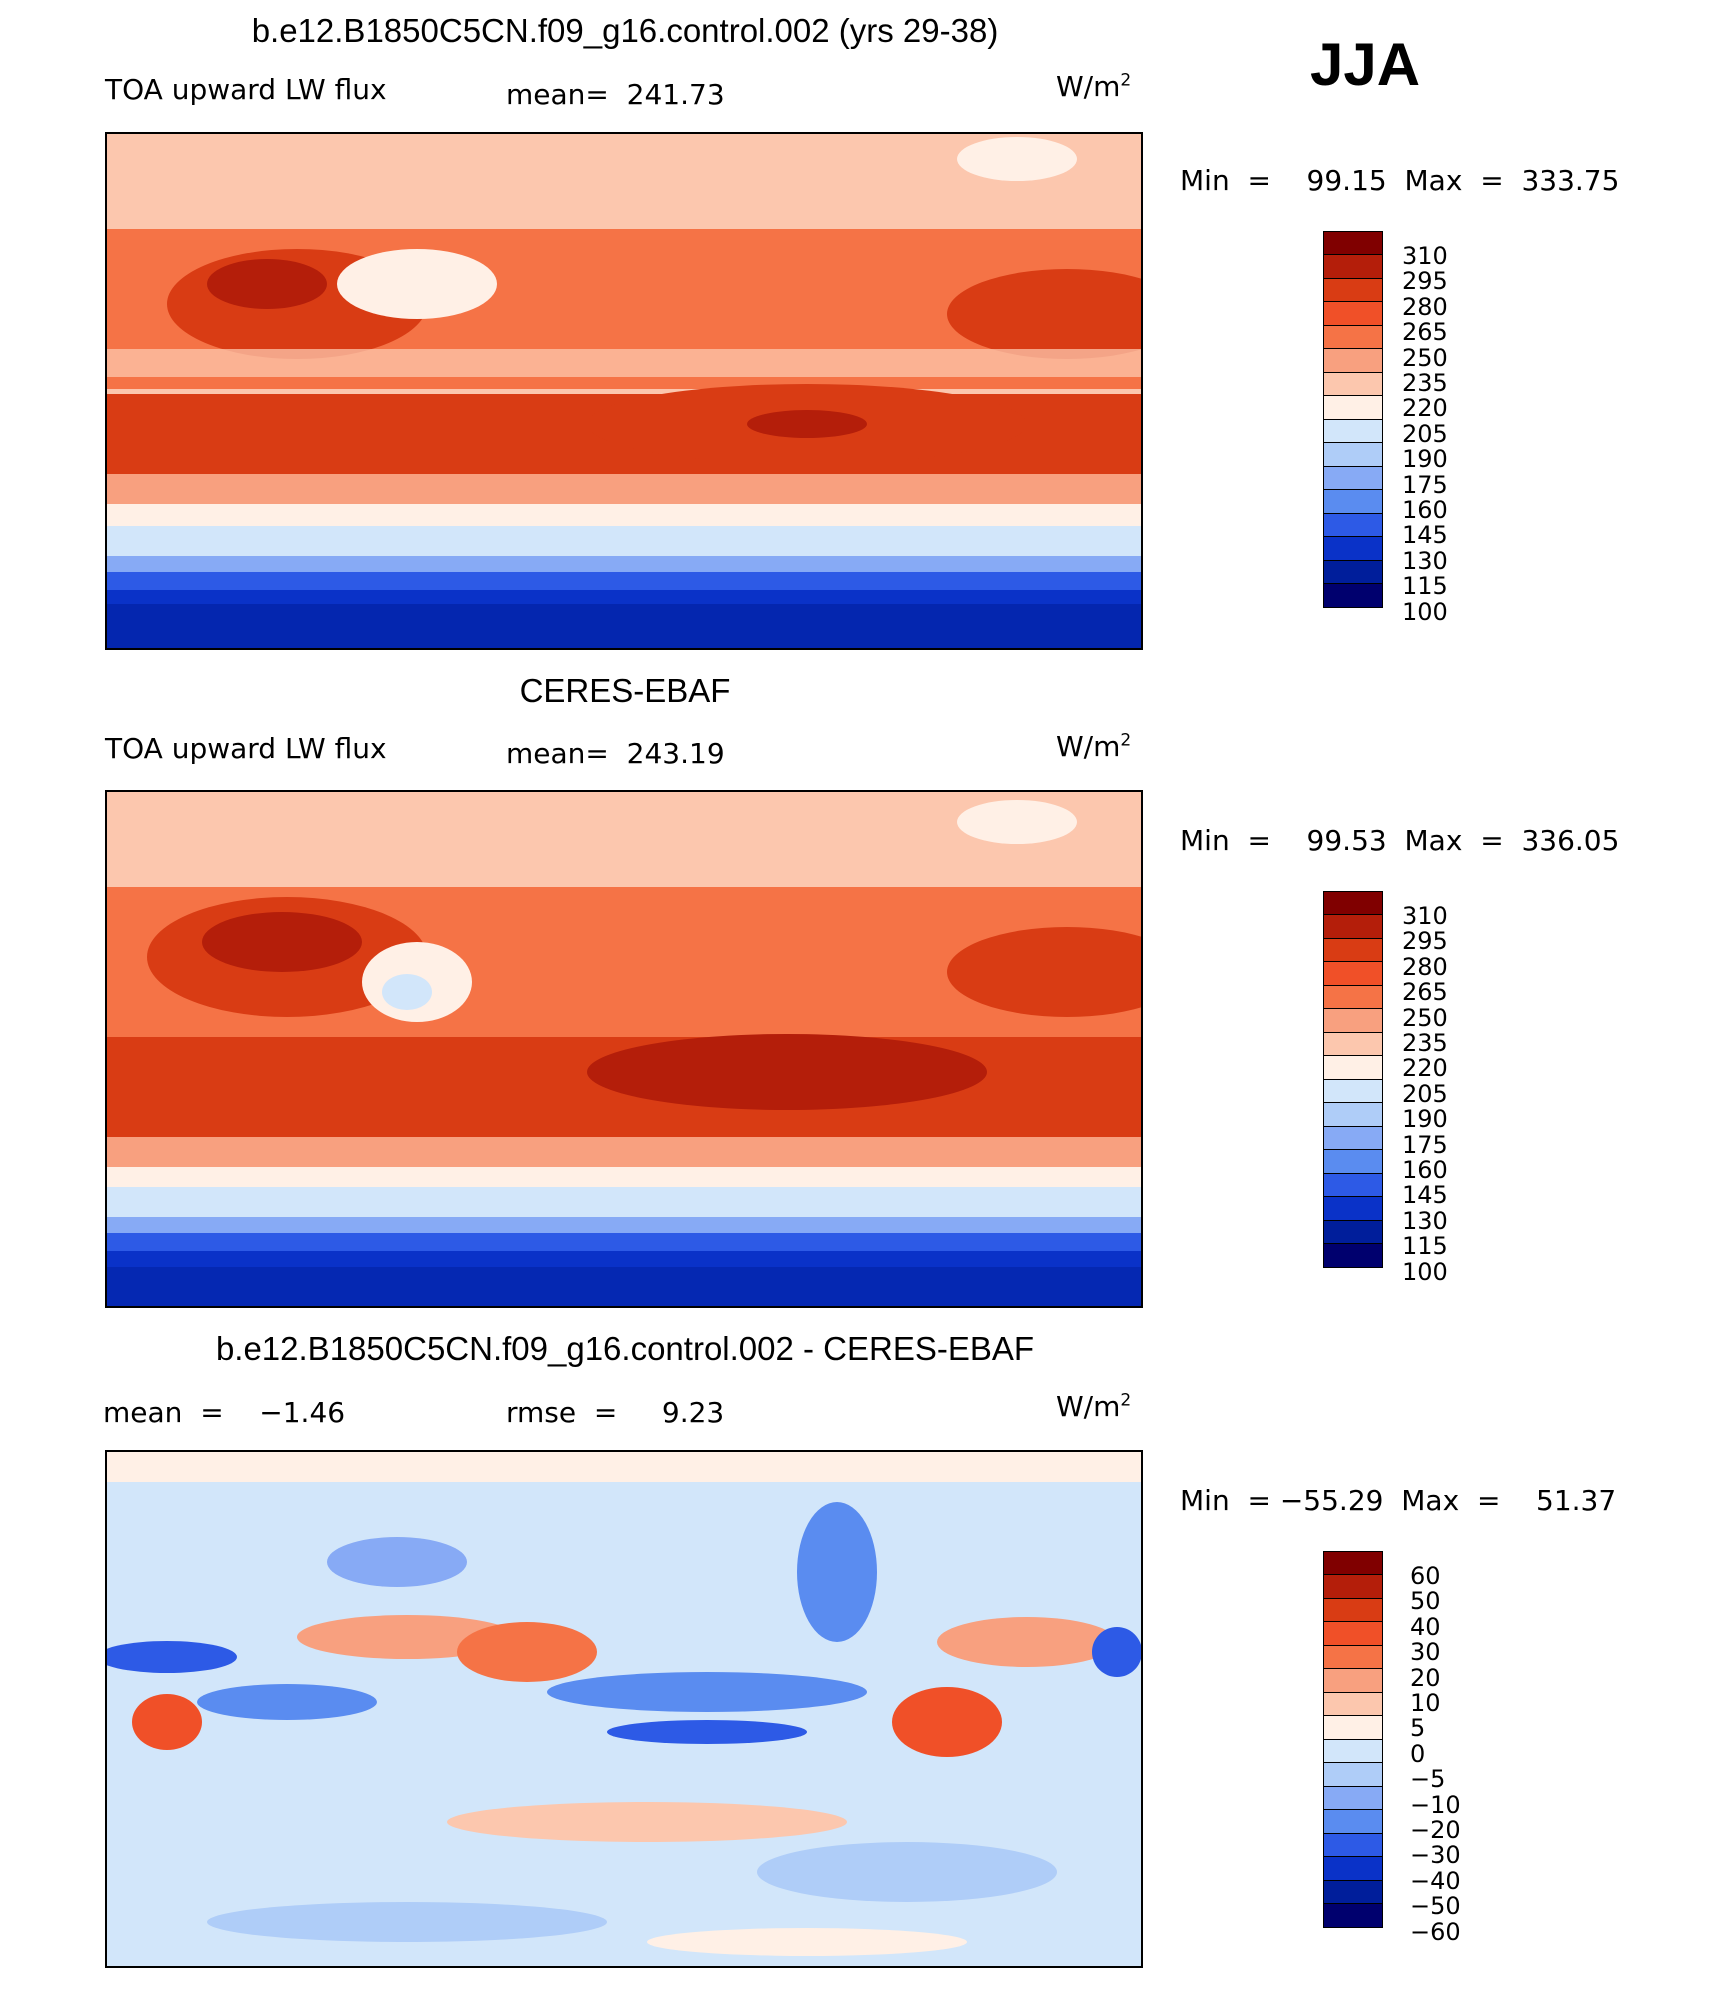 The image size is (1710, 1991). What do you see at coordinates (1094, 746) in the screenshot?
I see `panel2-units: W/m2` at bounding box center [1094, 746].